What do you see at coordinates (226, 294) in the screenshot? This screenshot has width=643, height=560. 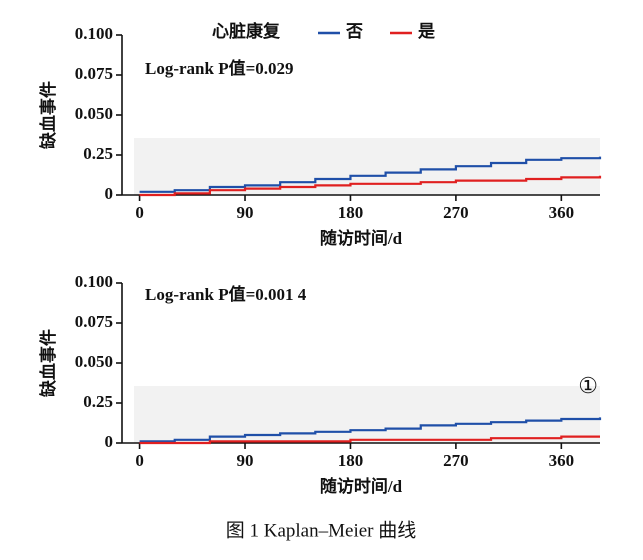 I see `annotation: Log-rank P值=0.001 4` at bounding box center [226, 294].